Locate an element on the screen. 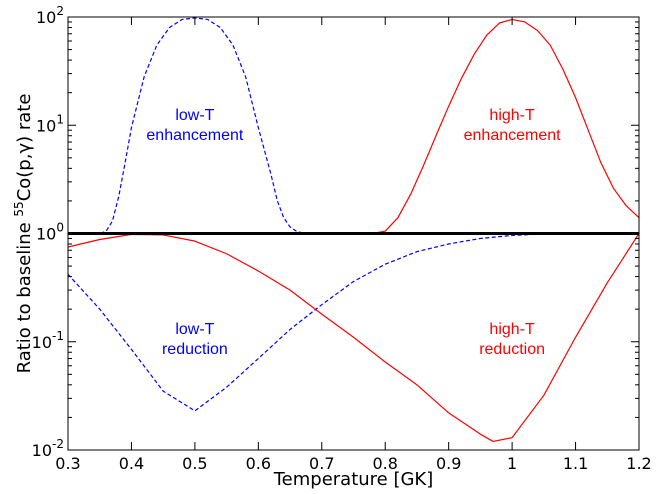  x-tick-label: 0.7 is located at coordinates (321, 463).